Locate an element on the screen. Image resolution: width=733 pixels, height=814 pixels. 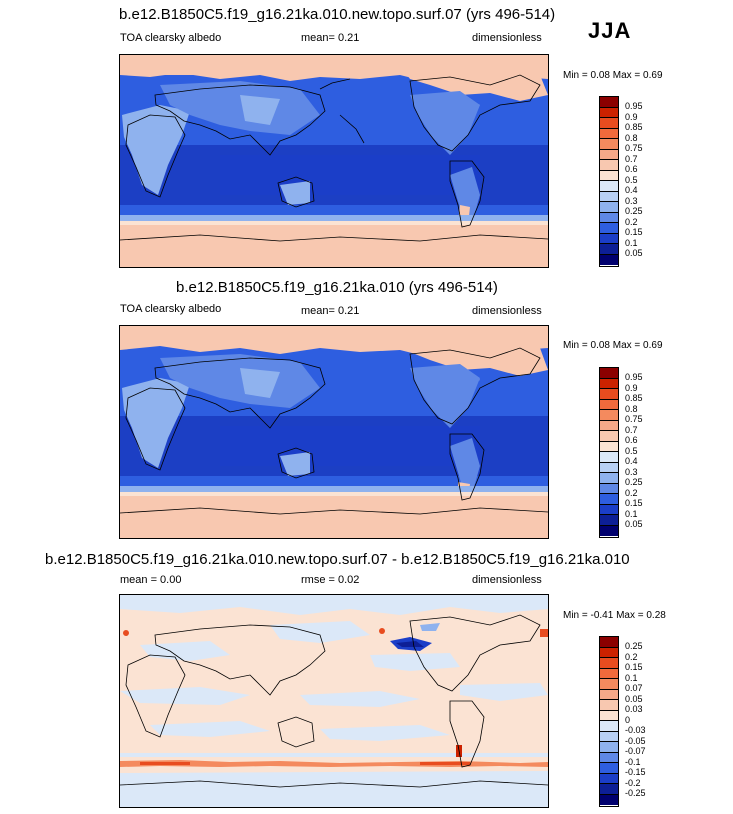
panel3-mean-label: mean = 0.00 is located at coordinates (151, 580).